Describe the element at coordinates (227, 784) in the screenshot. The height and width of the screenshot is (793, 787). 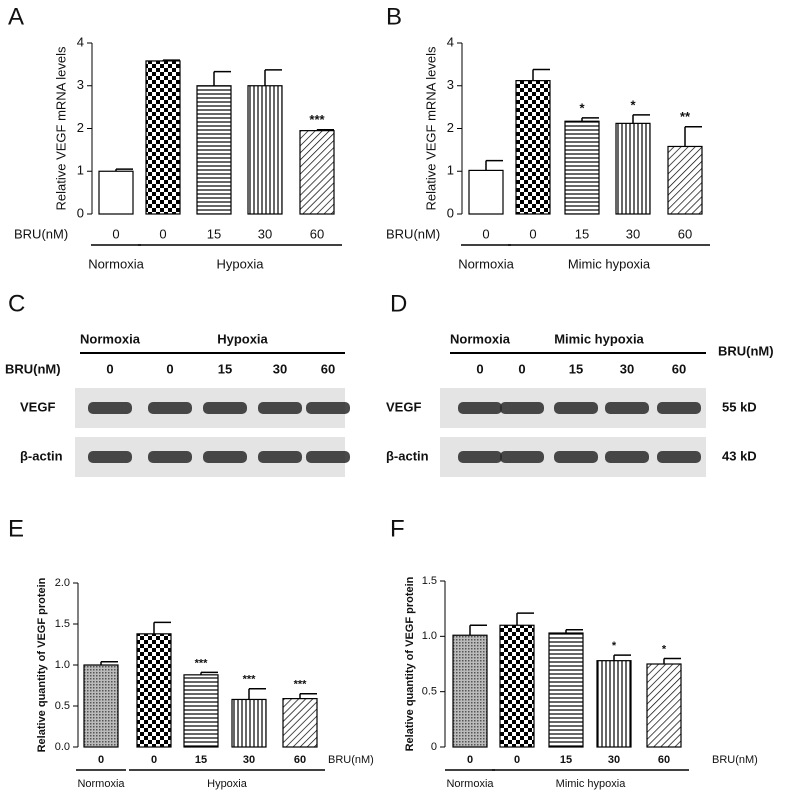
I see `group-label: Hypoxia` at that location.